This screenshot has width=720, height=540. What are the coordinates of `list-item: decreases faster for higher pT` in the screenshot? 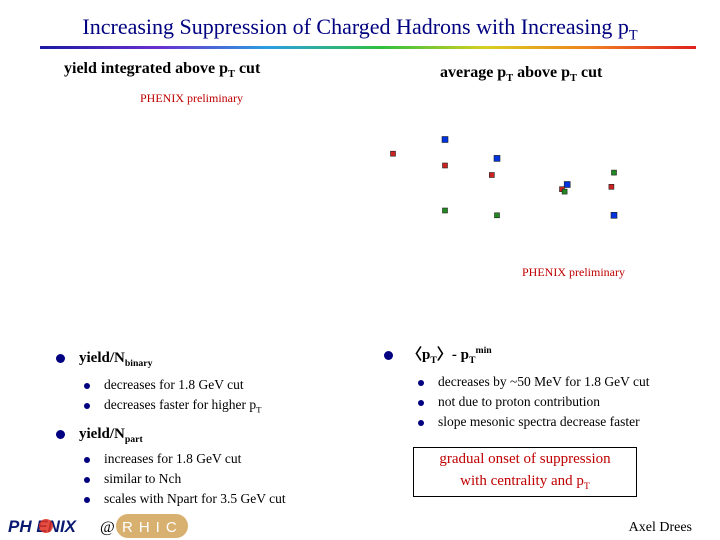 It's located at (185, 407).